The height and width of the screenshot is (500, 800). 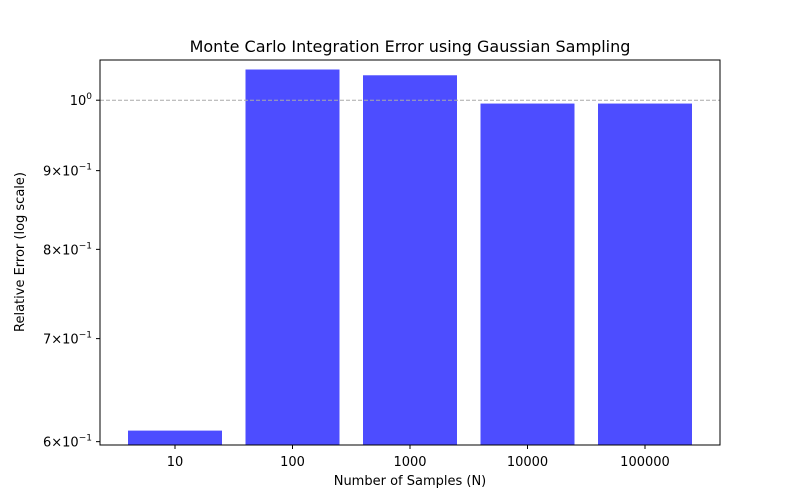 I want to click on y-tick-label: 6×10⁻¹, so click(x=67, y=442).